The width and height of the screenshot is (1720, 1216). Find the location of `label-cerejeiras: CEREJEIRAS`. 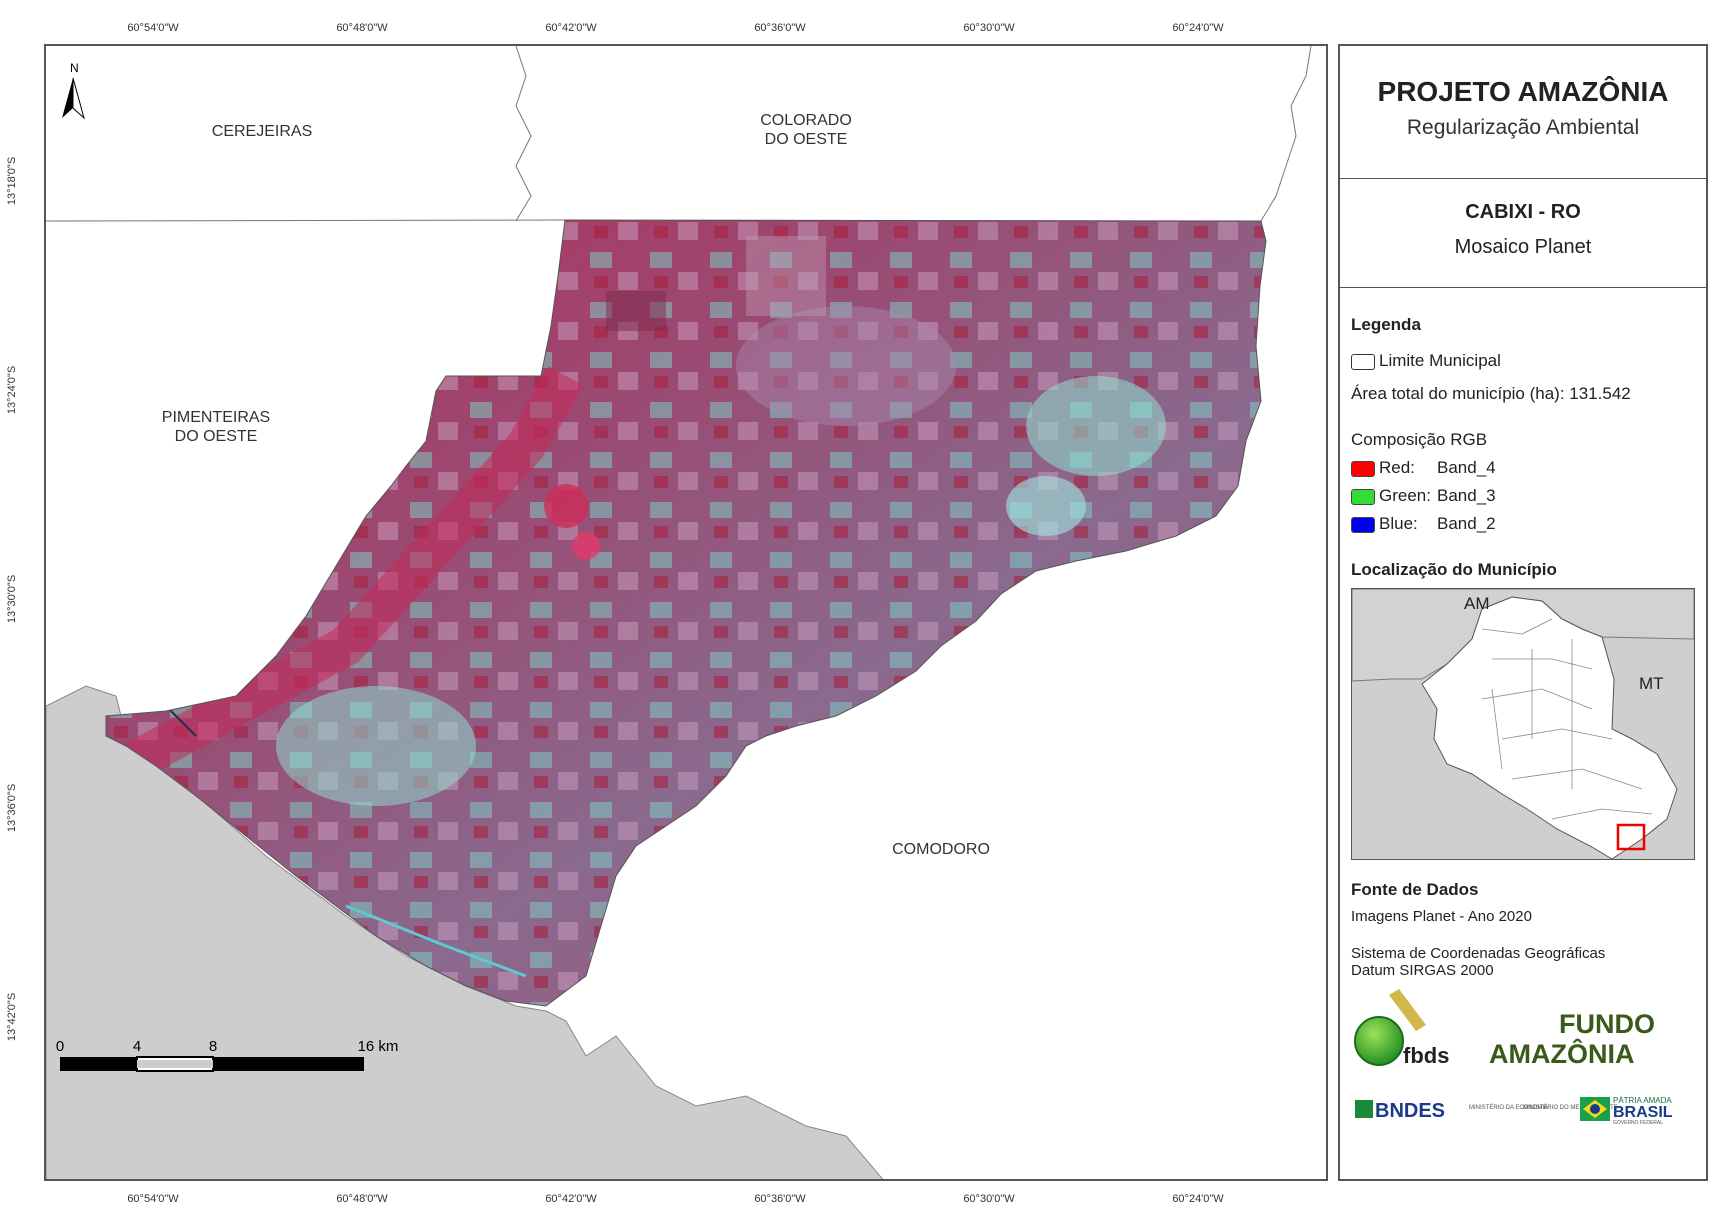

label-cerejeiras: CEREJEIRAS is located at coordinates (262, 131).